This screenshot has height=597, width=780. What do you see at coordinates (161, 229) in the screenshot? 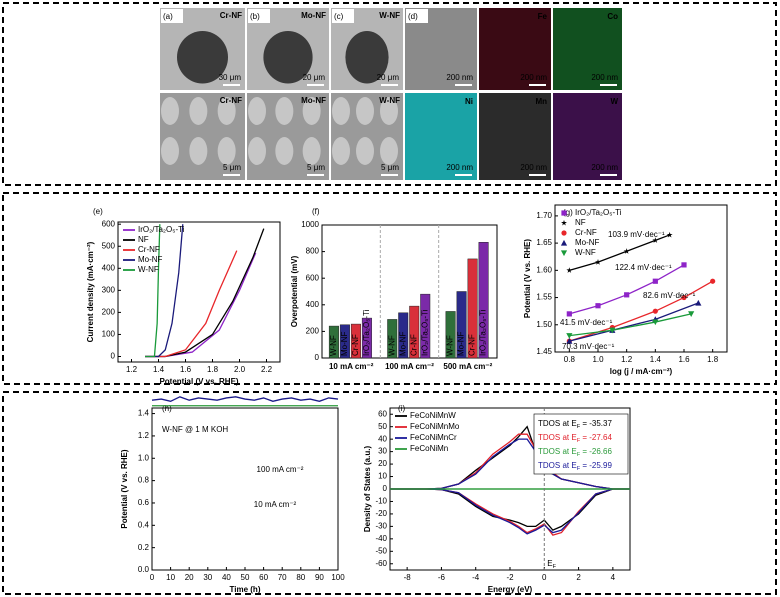
I see `legend-label: IrO₂/Ta₂O₅-Ti` at bounding box center [161, 229].